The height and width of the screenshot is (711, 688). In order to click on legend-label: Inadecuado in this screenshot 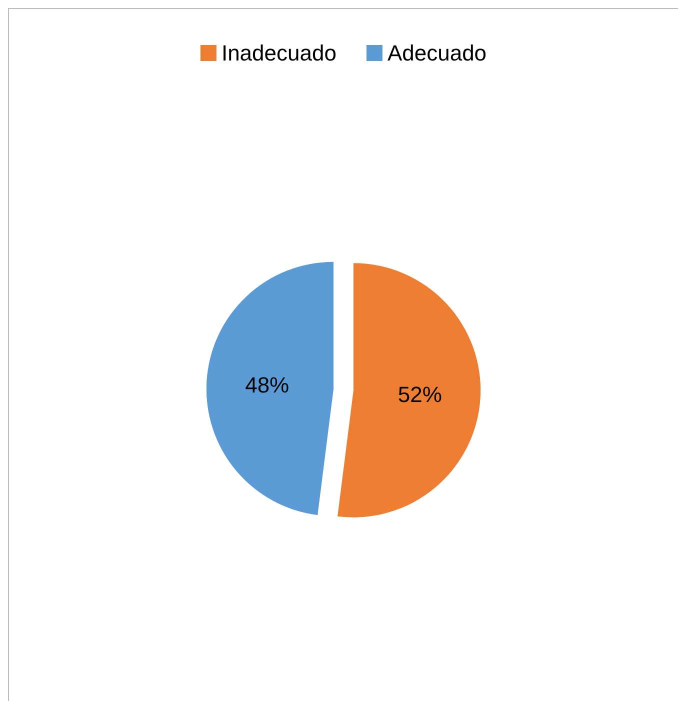, I will do `click(278, 53)`.